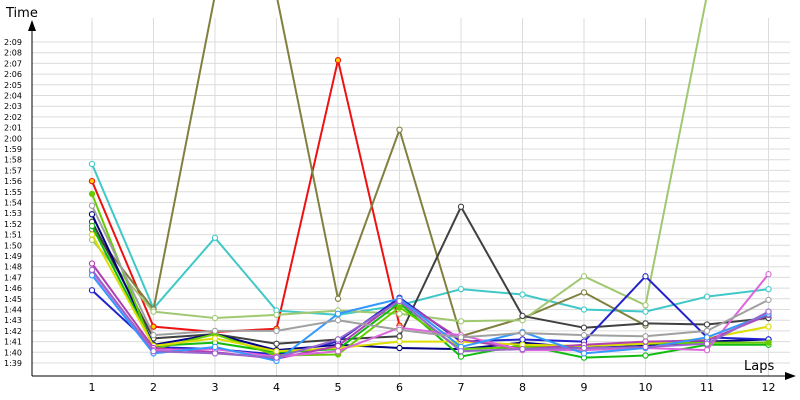  Describe the element at coordinates (92, 387) in the screenshot. I see `x-tick-label: 1` at that location.